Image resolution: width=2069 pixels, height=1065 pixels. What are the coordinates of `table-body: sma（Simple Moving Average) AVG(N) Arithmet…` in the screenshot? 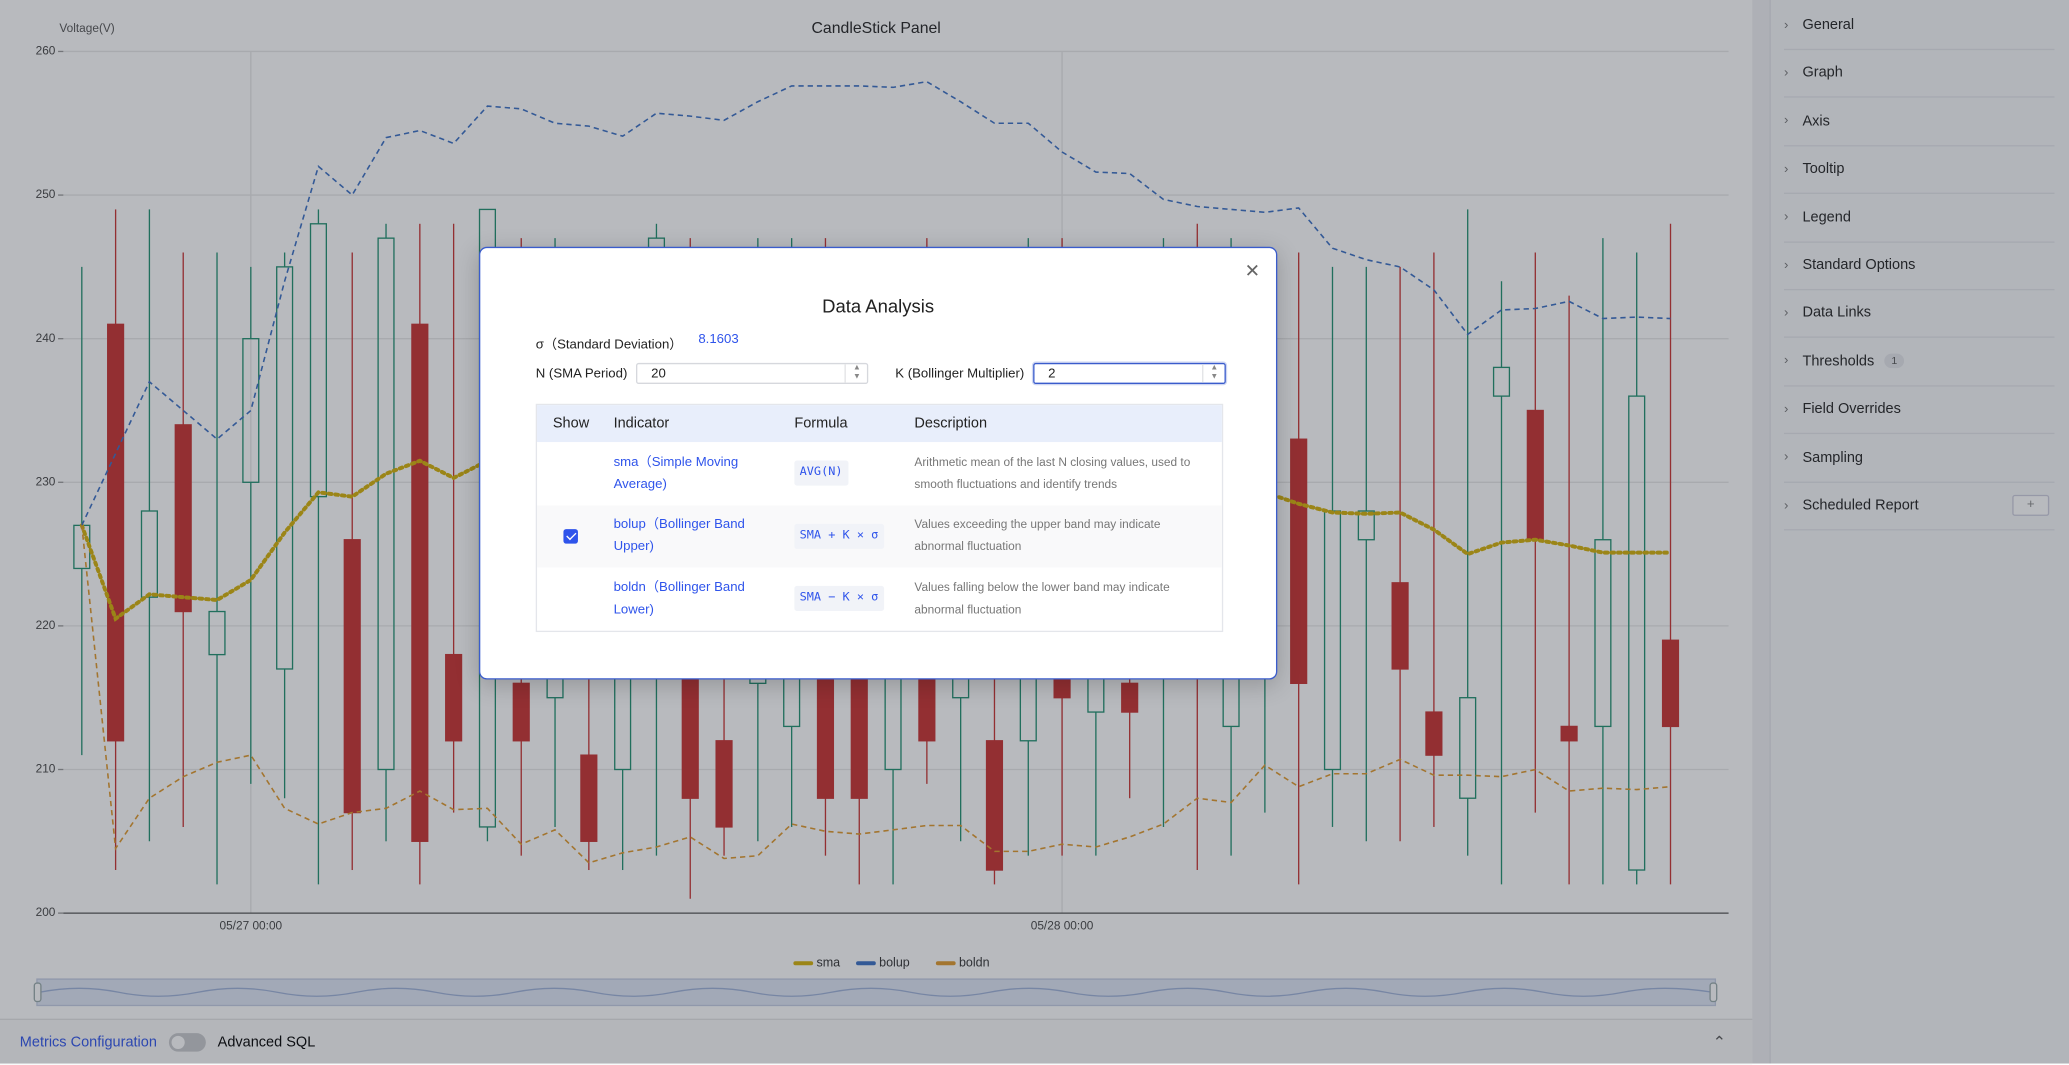 It's located at (879, 536).